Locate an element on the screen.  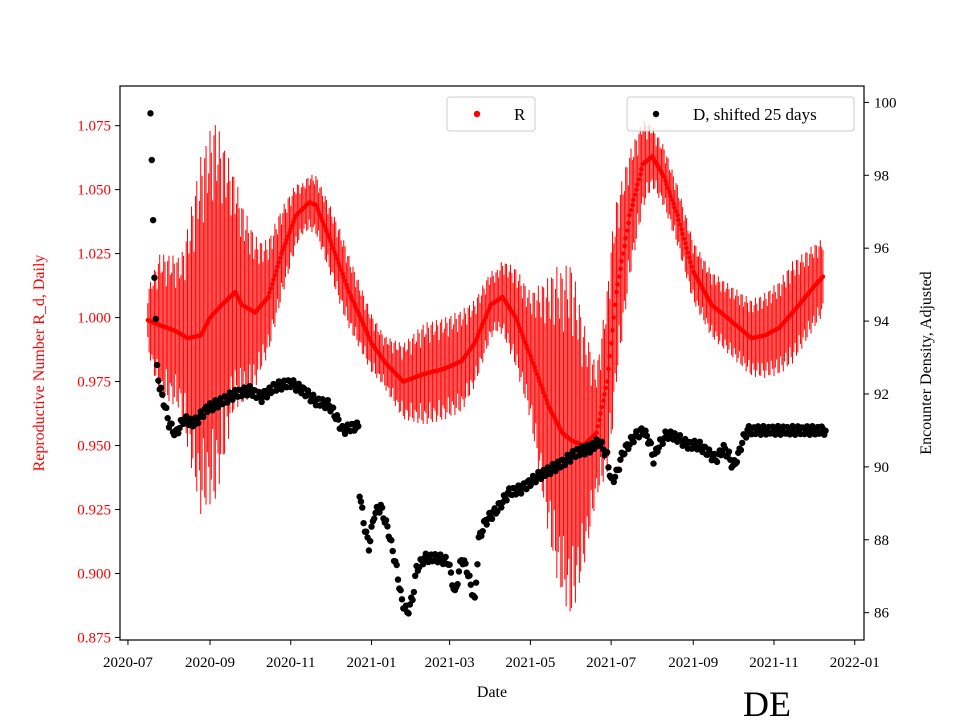
legend-r-box is located at coordinates (491, 114).